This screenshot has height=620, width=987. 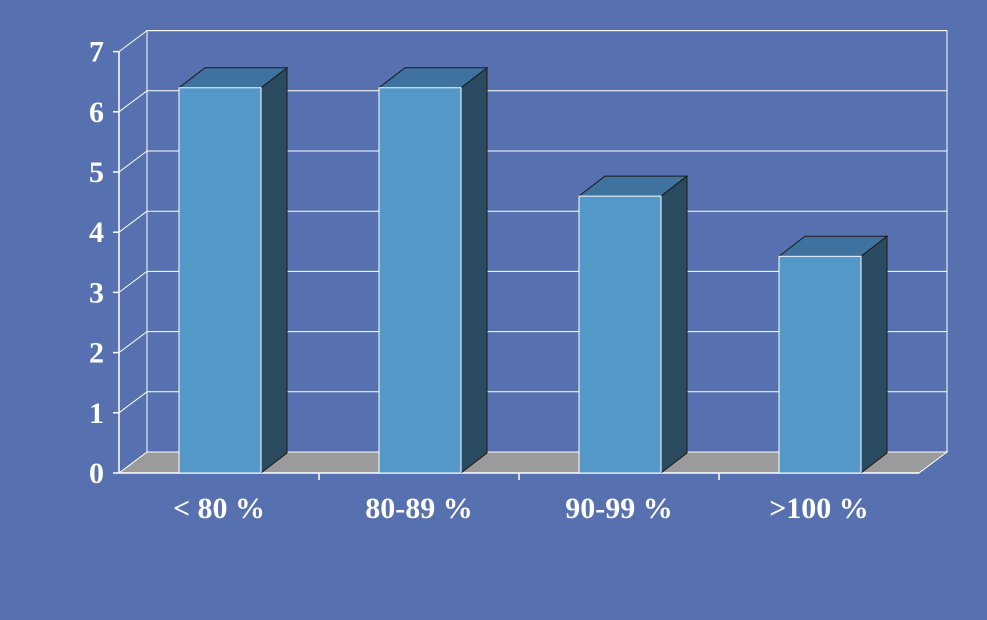 I want to click on y-tick-label: 5, so click(x=96, y=172).